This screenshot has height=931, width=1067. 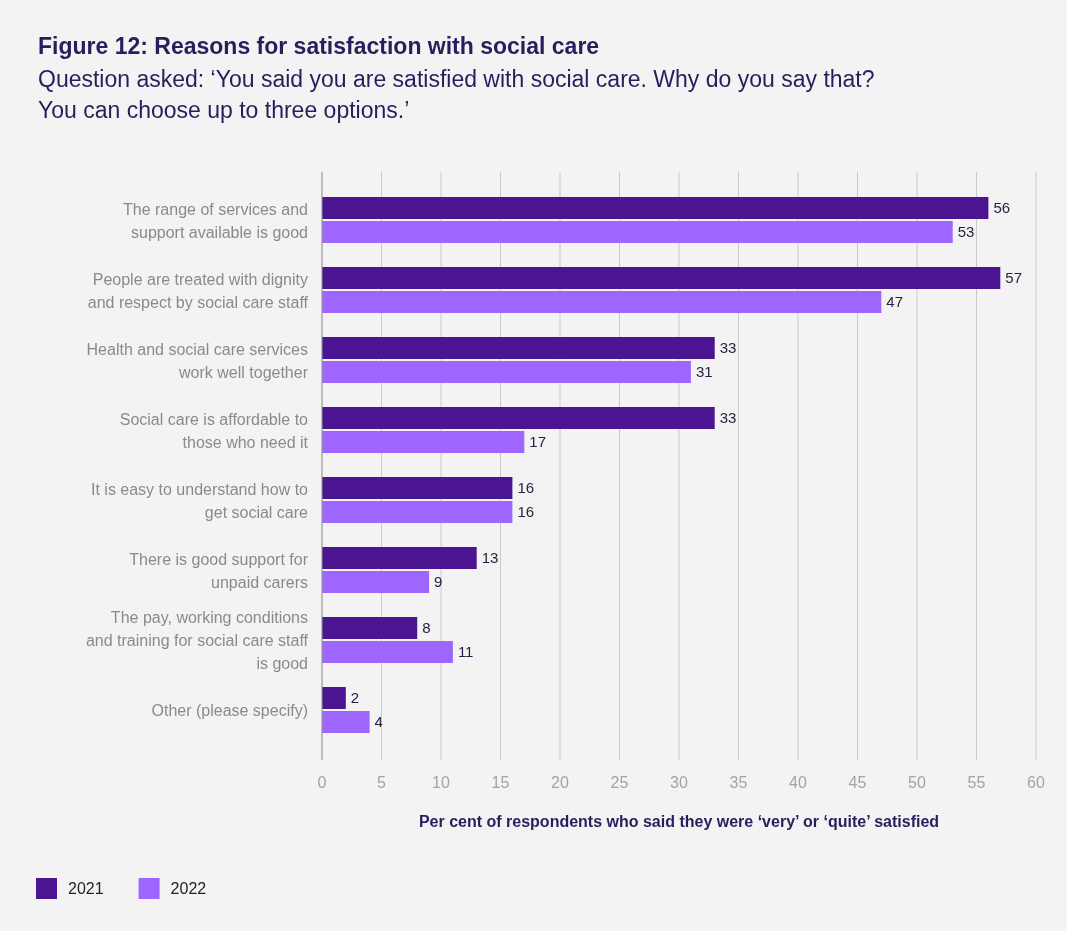 I want to click on y-tick-label: Health and social care services work well together, so click(x=197, y=360).